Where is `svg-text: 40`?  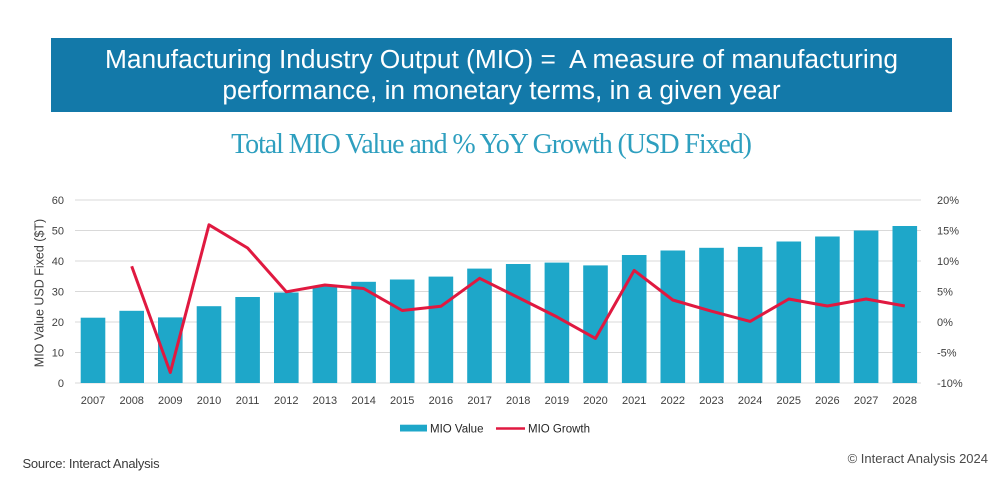
svg-text: 40 is located at coordinates (58, 262).